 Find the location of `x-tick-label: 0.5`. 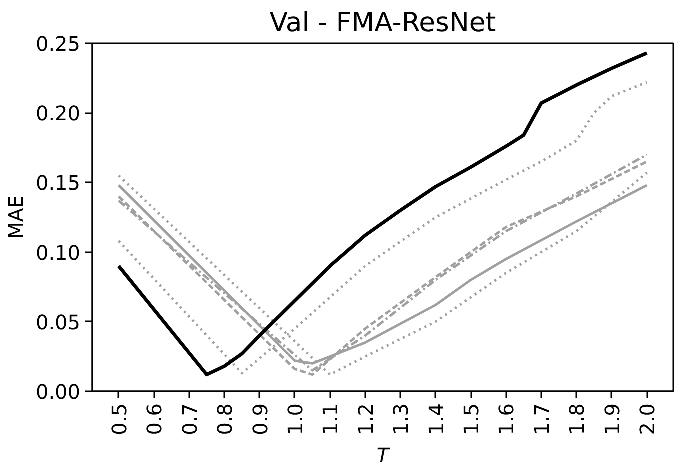

x-tick-label: 0.5 is located at coordinates (119, 419).